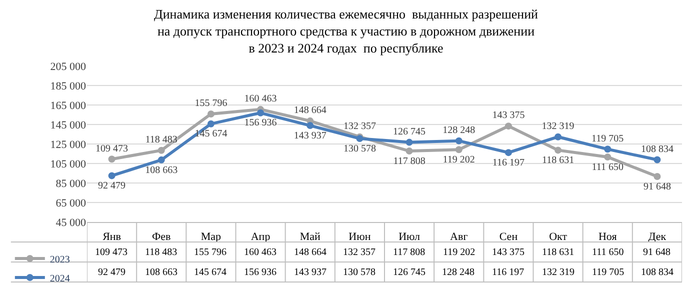 Image resolution: width=692 pixels, height=302 pixels. What do you see at coordinates (346, 31) in the screenshot?
I see `chart-title: Динамика изменения количества ежемесячно выданных разрешений на допуск транспортного средства к участию в дорожном движении в 2023 и 2024 годах по республике` at bounding box center [346, 31].